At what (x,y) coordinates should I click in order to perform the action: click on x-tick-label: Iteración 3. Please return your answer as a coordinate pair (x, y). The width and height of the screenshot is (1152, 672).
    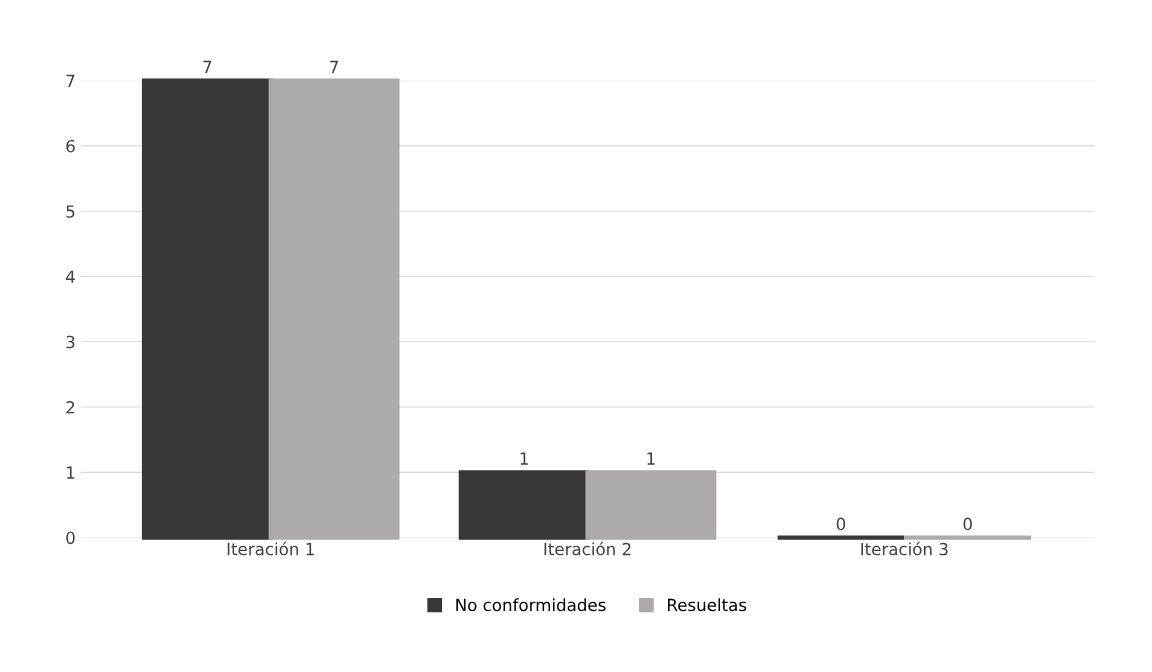
    Looking at the image, I should click on (904, 548).